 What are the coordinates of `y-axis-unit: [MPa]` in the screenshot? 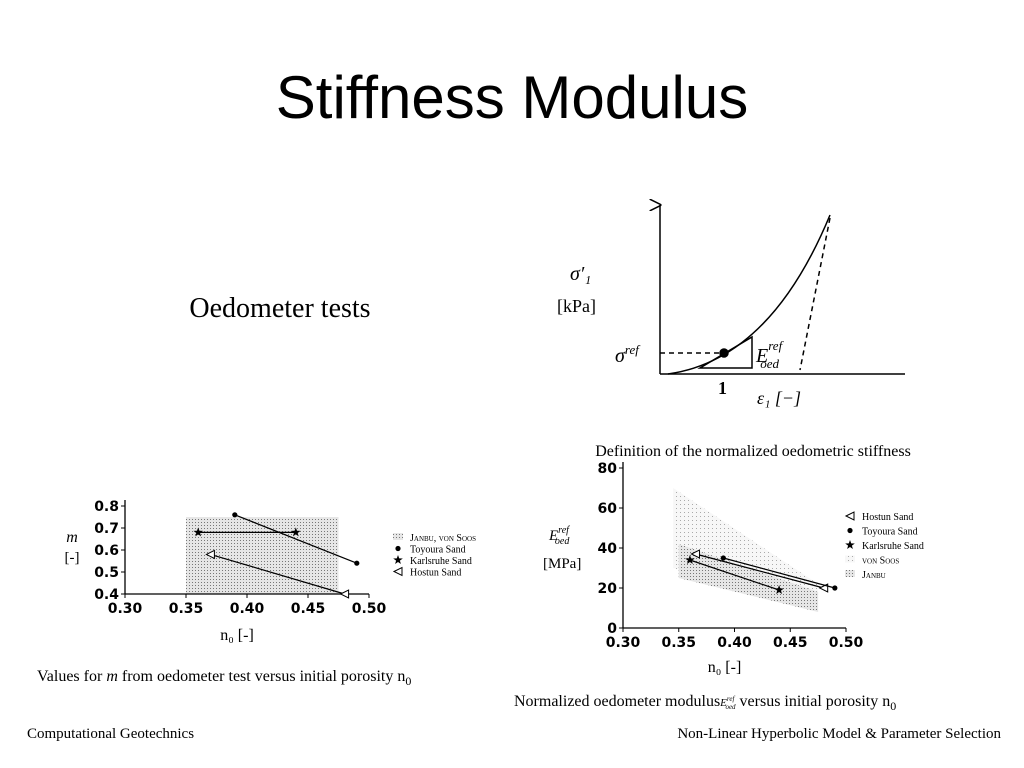 It's located at (562, 564).